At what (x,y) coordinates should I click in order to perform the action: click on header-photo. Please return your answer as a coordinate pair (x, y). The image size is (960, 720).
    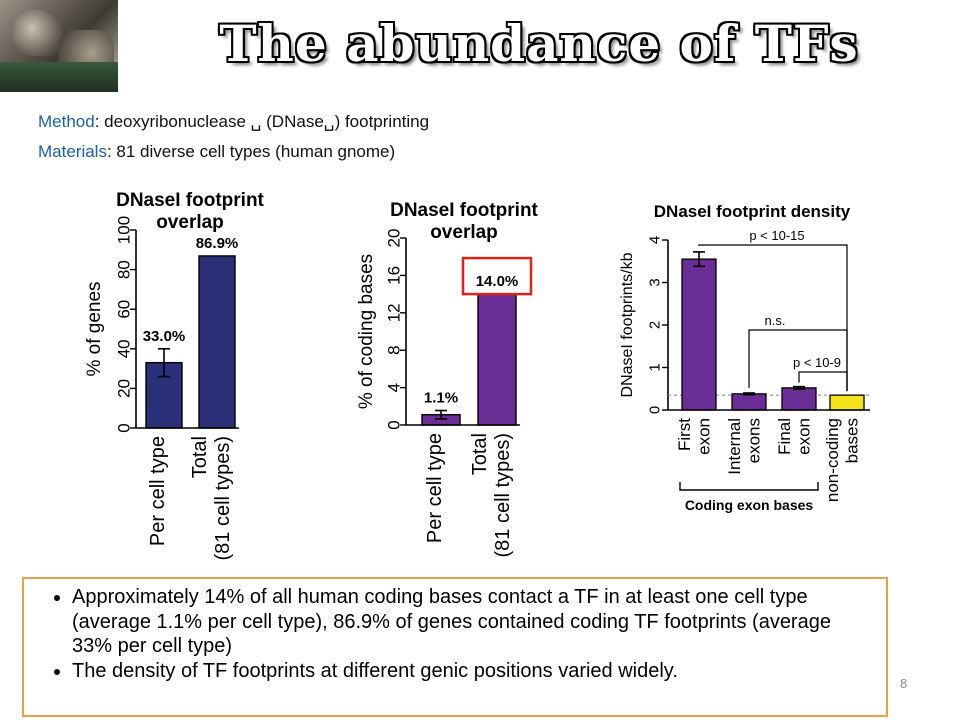
    Looking at the image, I should click on (59, 46).